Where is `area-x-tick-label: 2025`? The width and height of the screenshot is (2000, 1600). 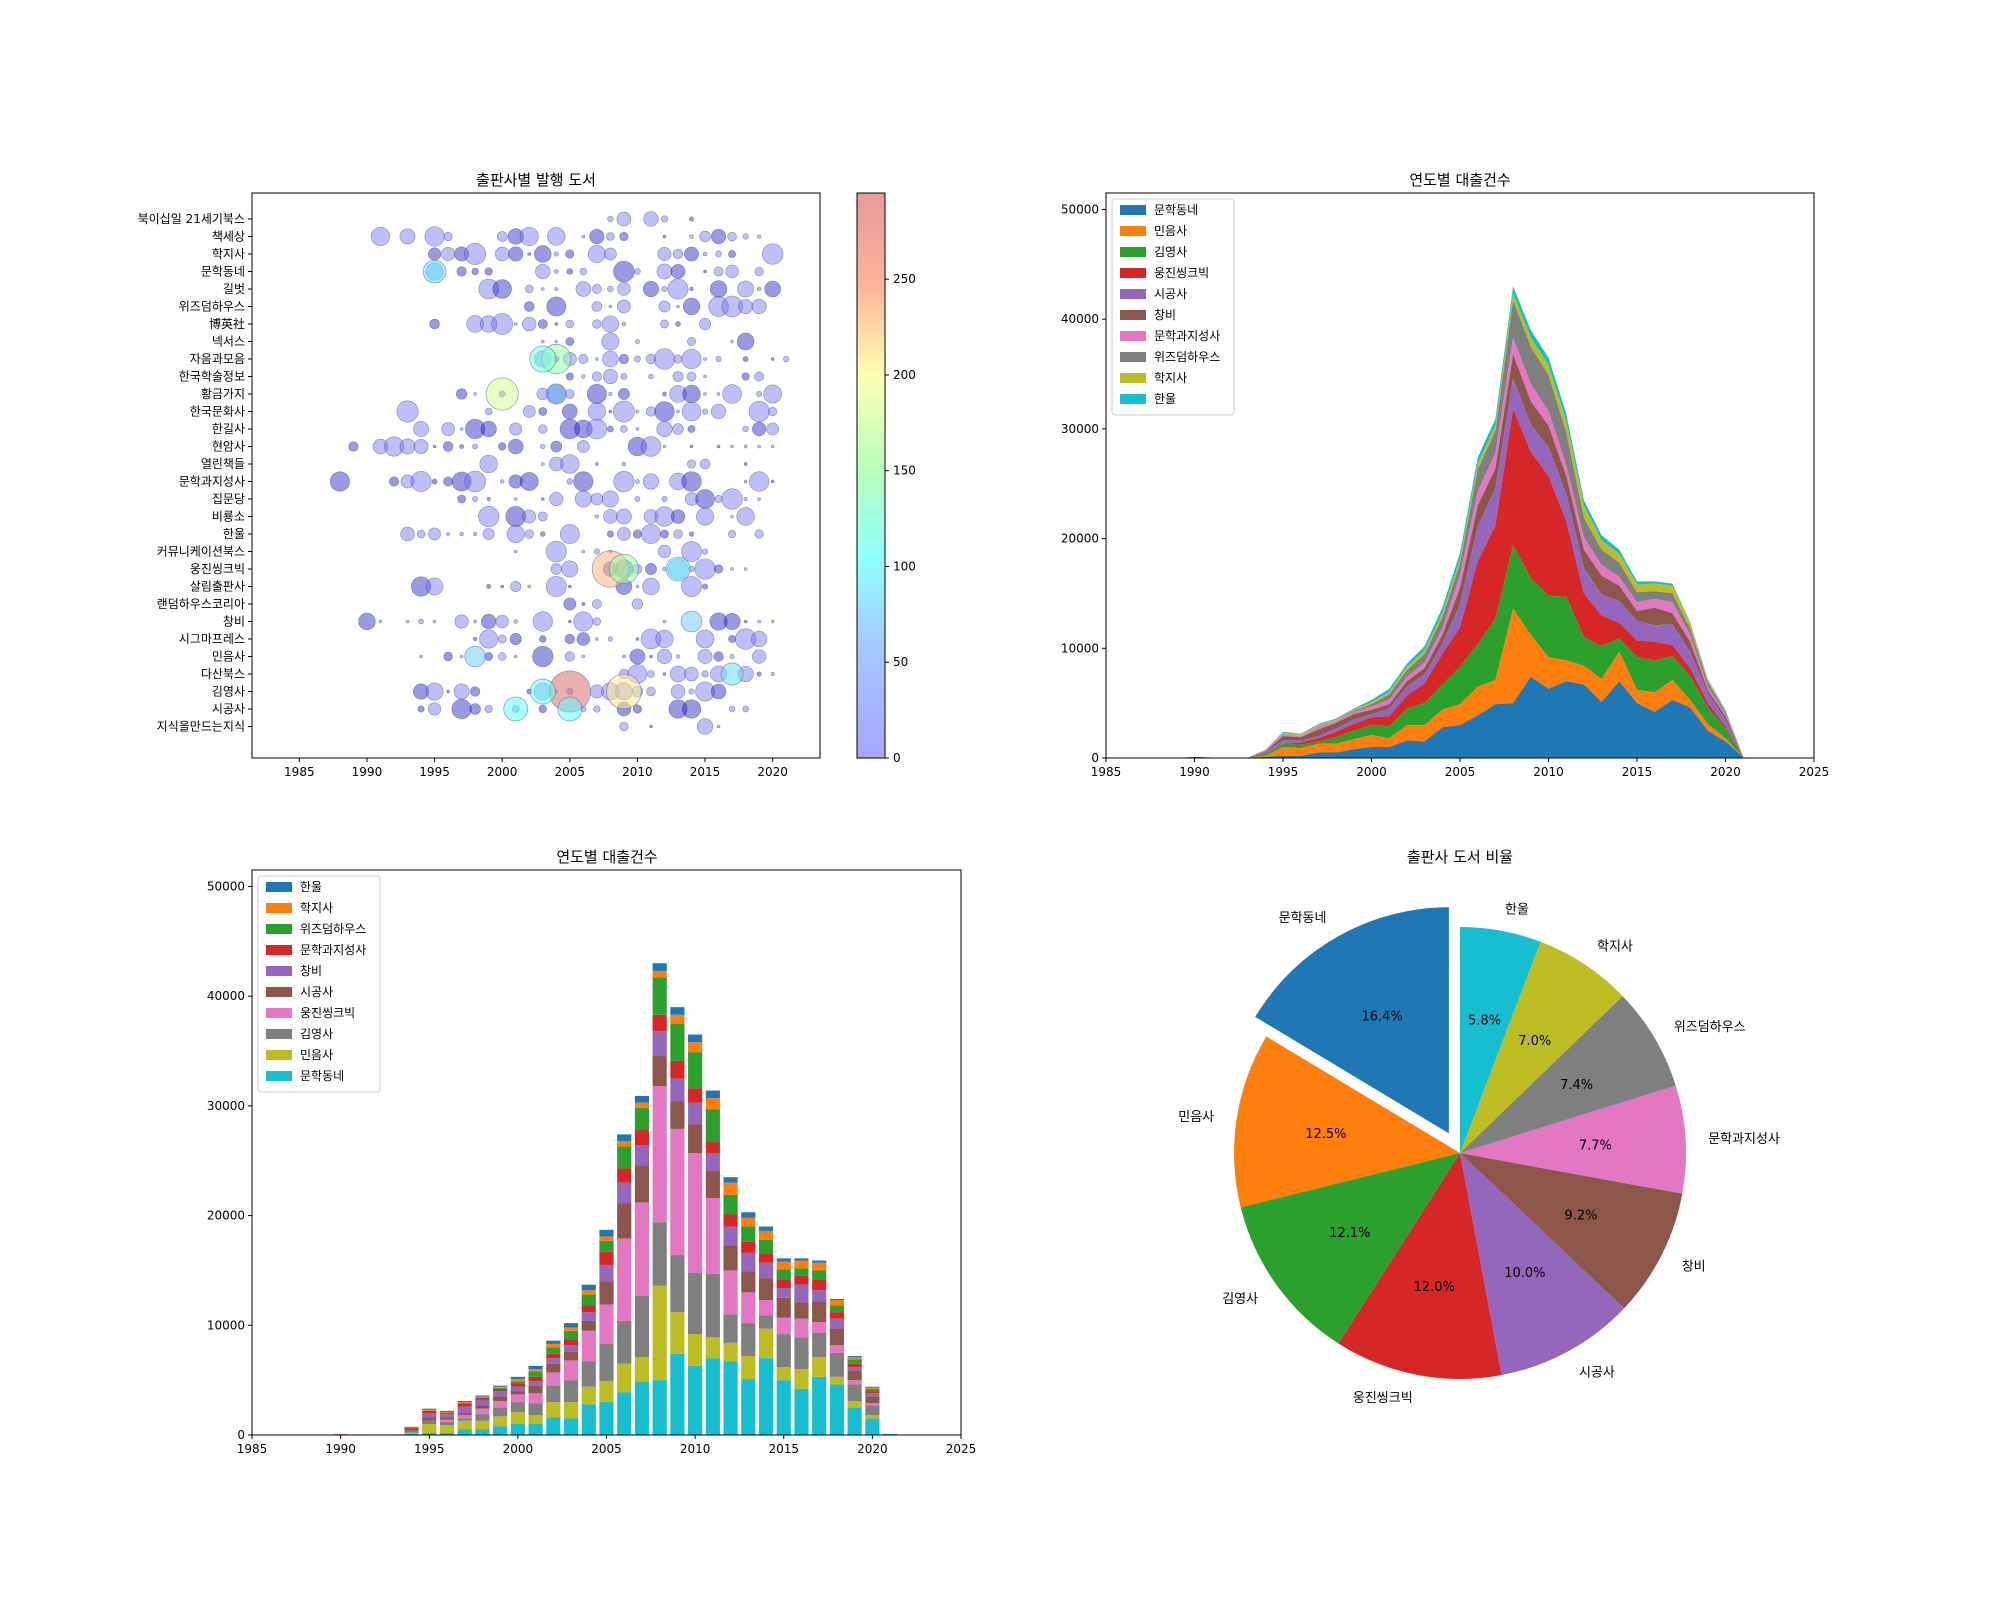
area-x-tick-label: 2025 is located at coordinates (1814, 772).